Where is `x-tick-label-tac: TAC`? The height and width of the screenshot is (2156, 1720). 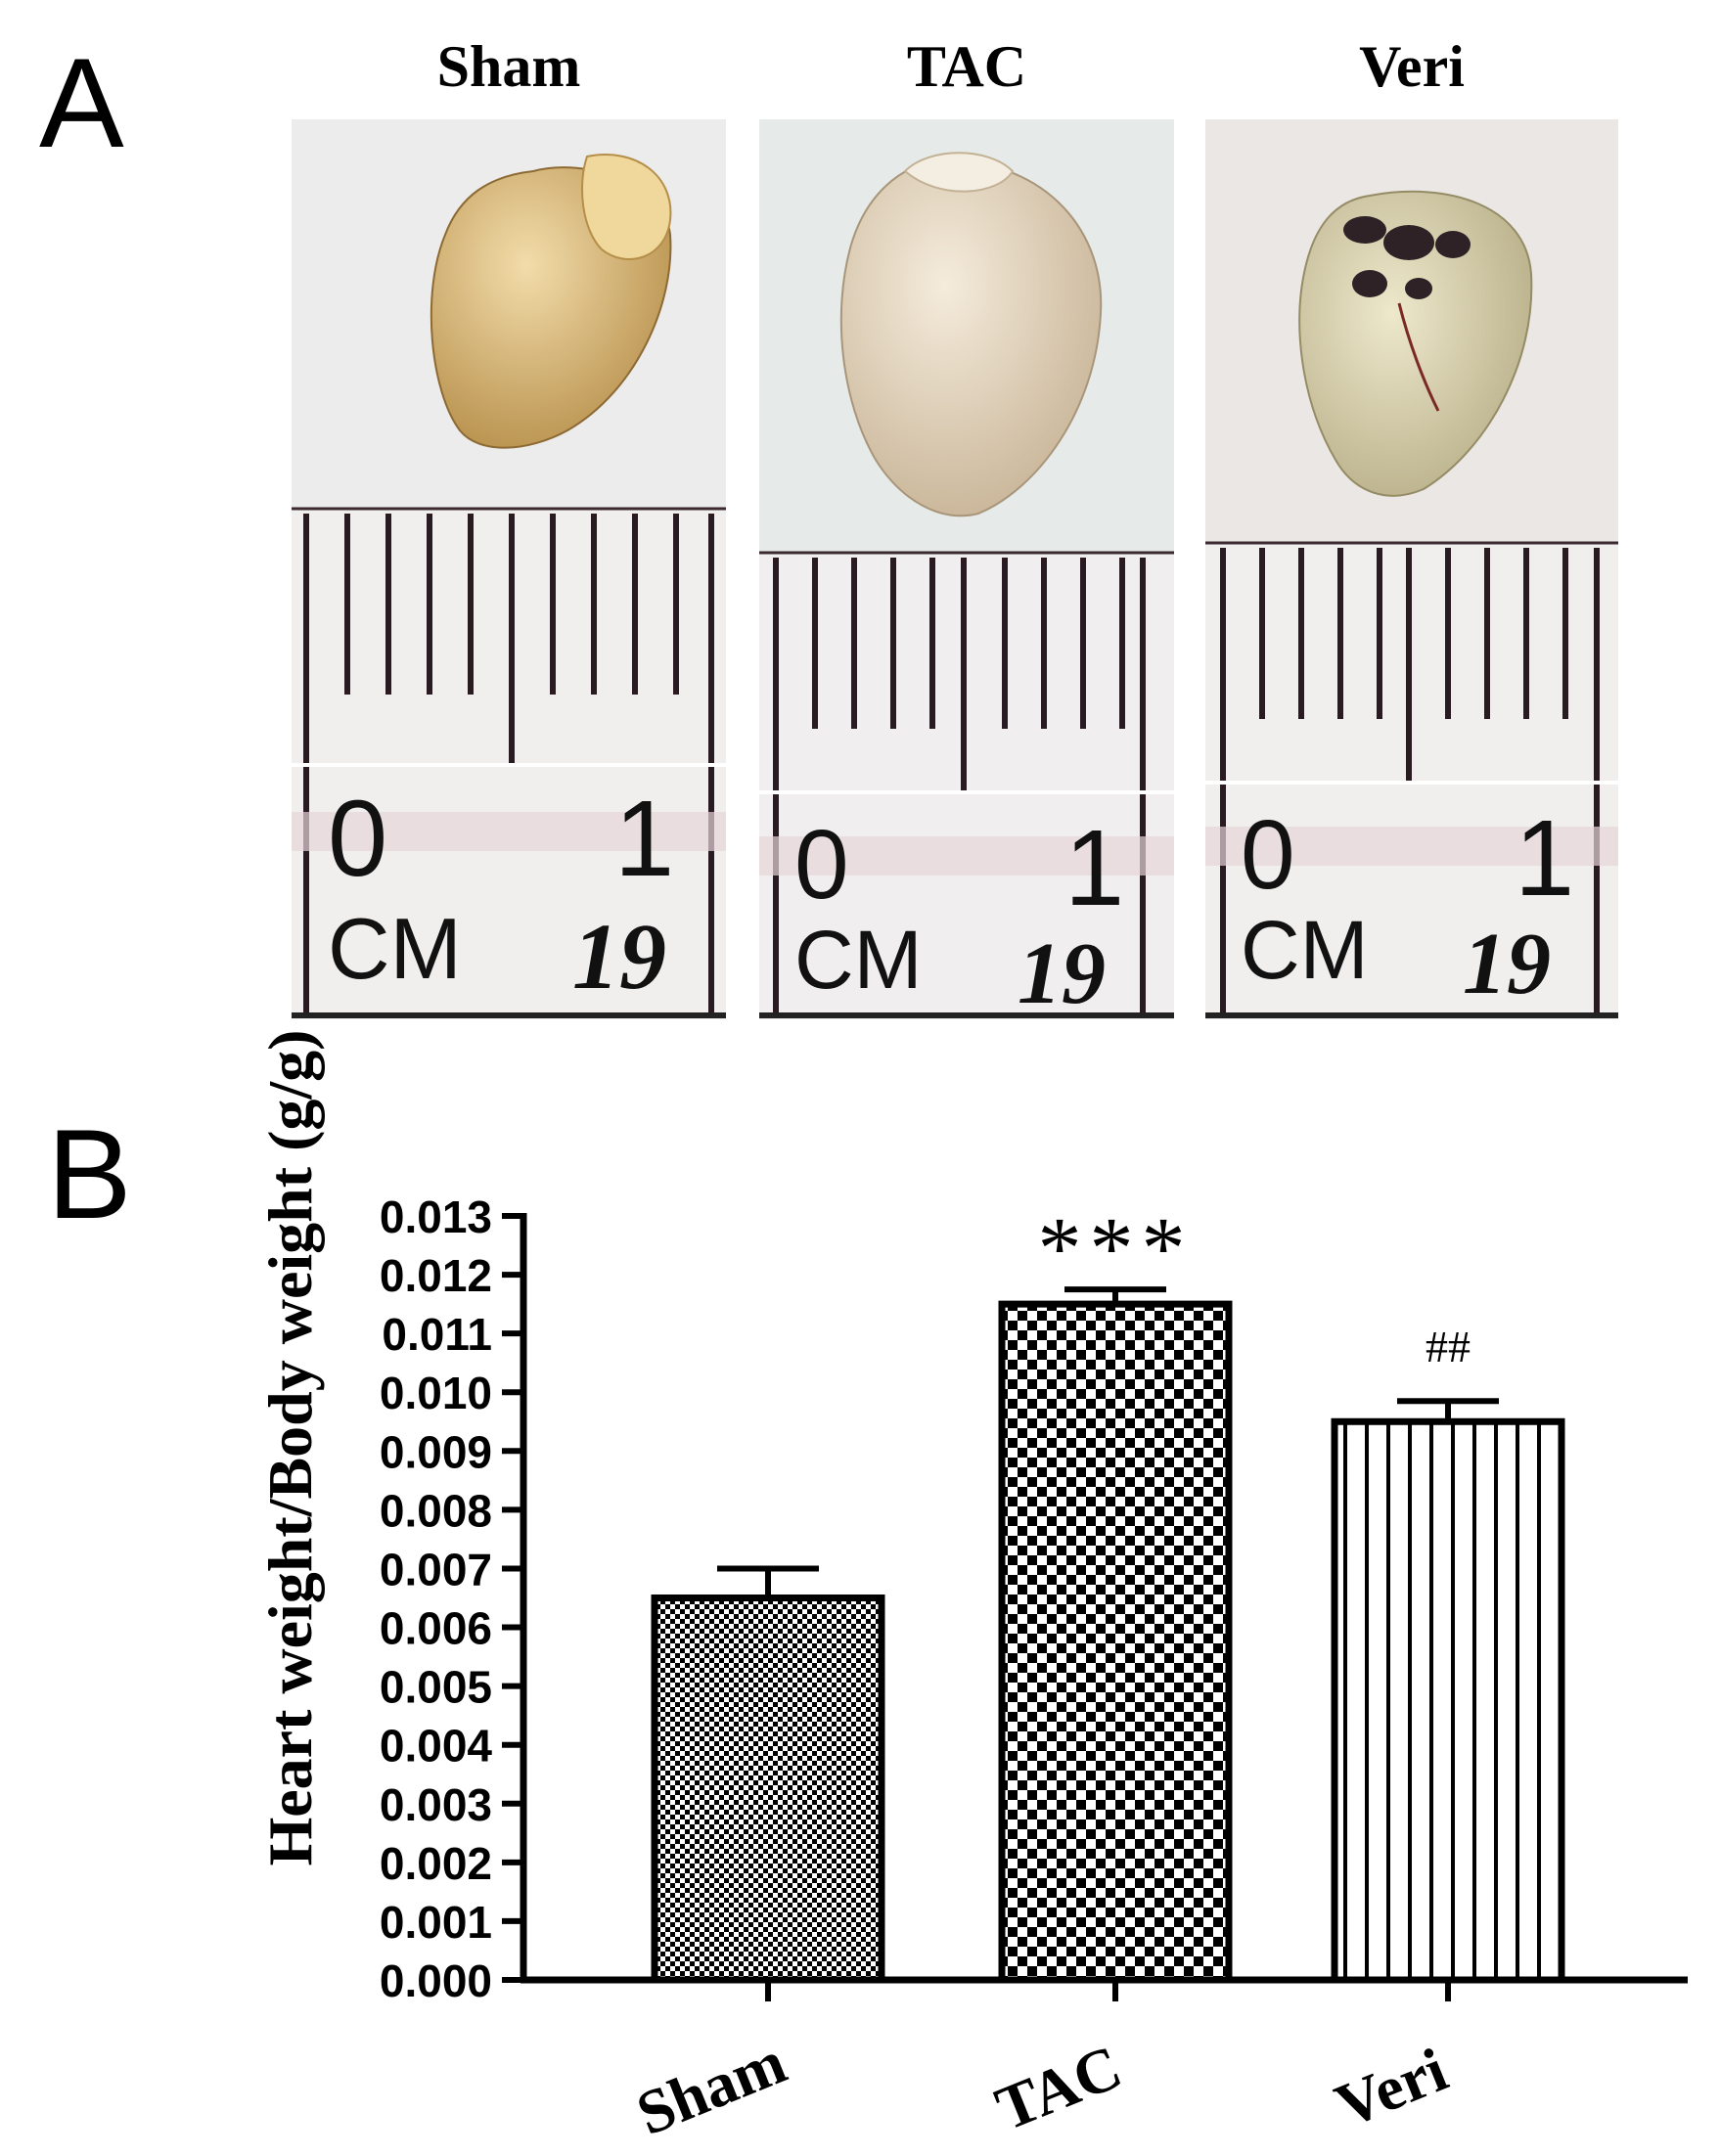 x-tick-label-tac: TAC is located at coordinates (1058, 2088).